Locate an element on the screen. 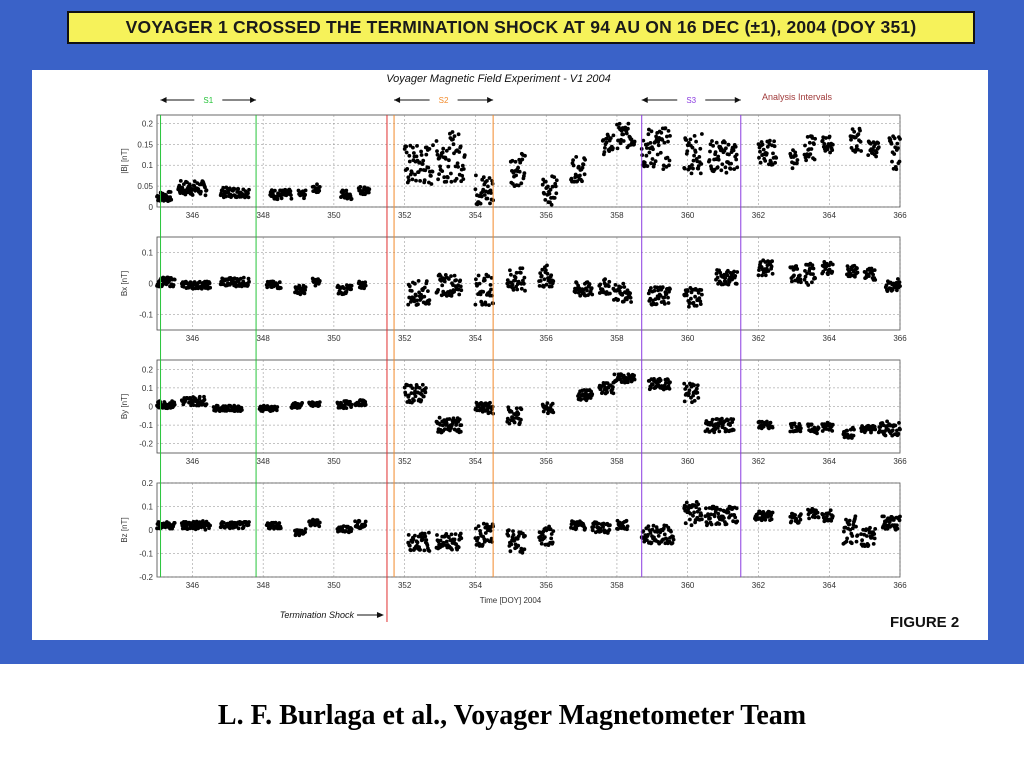  y-tick-label: -0.1 is located at coordinates (146, 315).